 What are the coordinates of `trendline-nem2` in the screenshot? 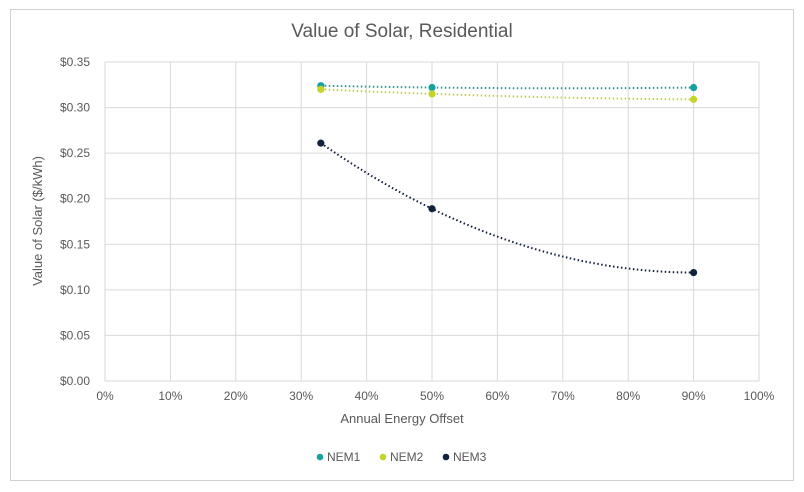 It's located at (507, 94).